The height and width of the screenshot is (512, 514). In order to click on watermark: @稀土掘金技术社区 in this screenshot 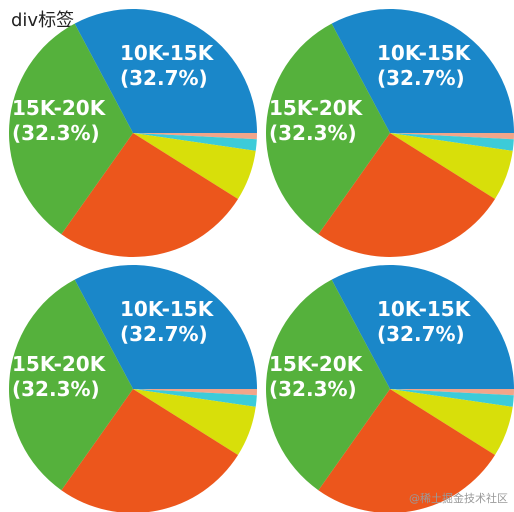, I will do `click(458, 498)`.